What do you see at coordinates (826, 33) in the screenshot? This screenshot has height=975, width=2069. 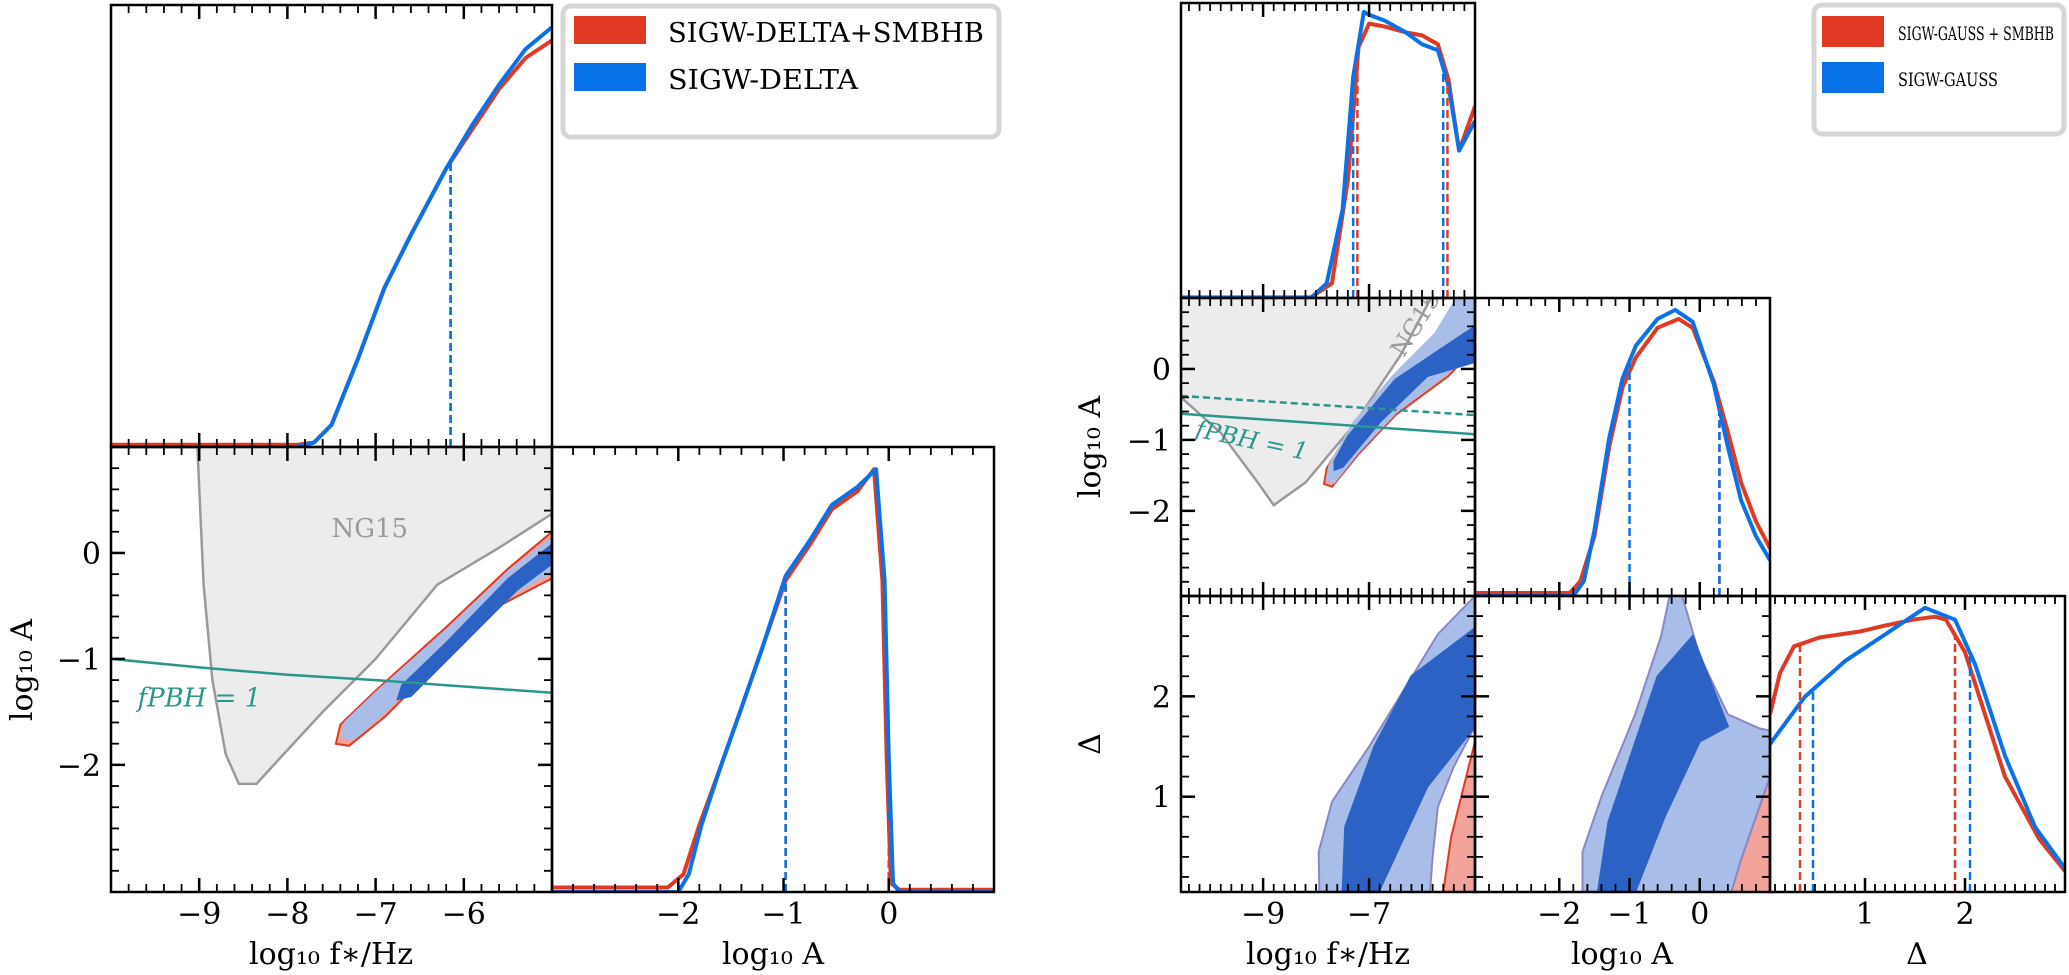 I see `legend-label: SIGW-DELTA+SMBHB` at bounding box center [826, 33].